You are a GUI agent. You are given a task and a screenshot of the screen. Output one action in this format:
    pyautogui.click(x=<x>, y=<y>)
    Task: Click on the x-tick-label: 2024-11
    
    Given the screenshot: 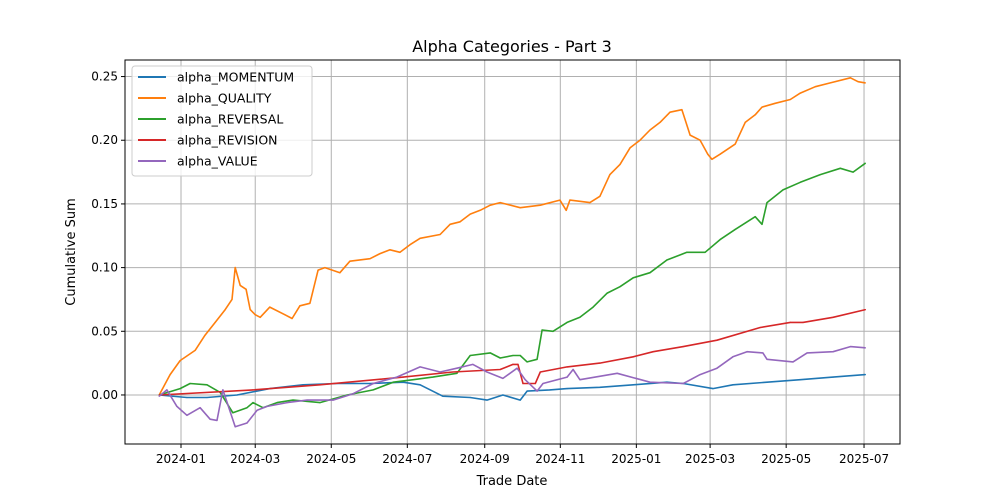 What is the action you would take?
    pyautogui.click(x=560, y=459)
    